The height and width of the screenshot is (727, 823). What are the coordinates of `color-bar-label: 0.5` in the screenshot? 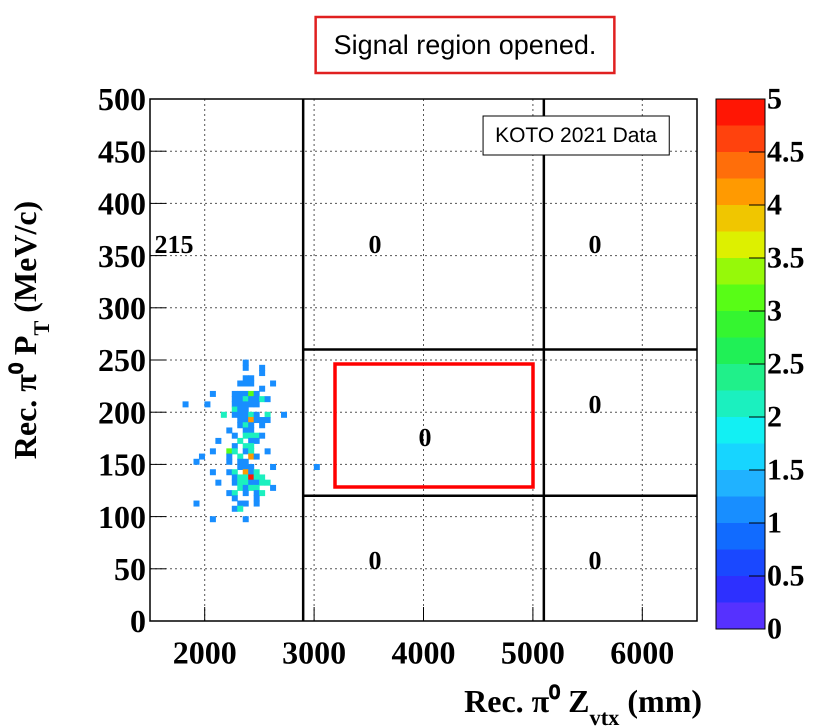 It's located at (785, 576).